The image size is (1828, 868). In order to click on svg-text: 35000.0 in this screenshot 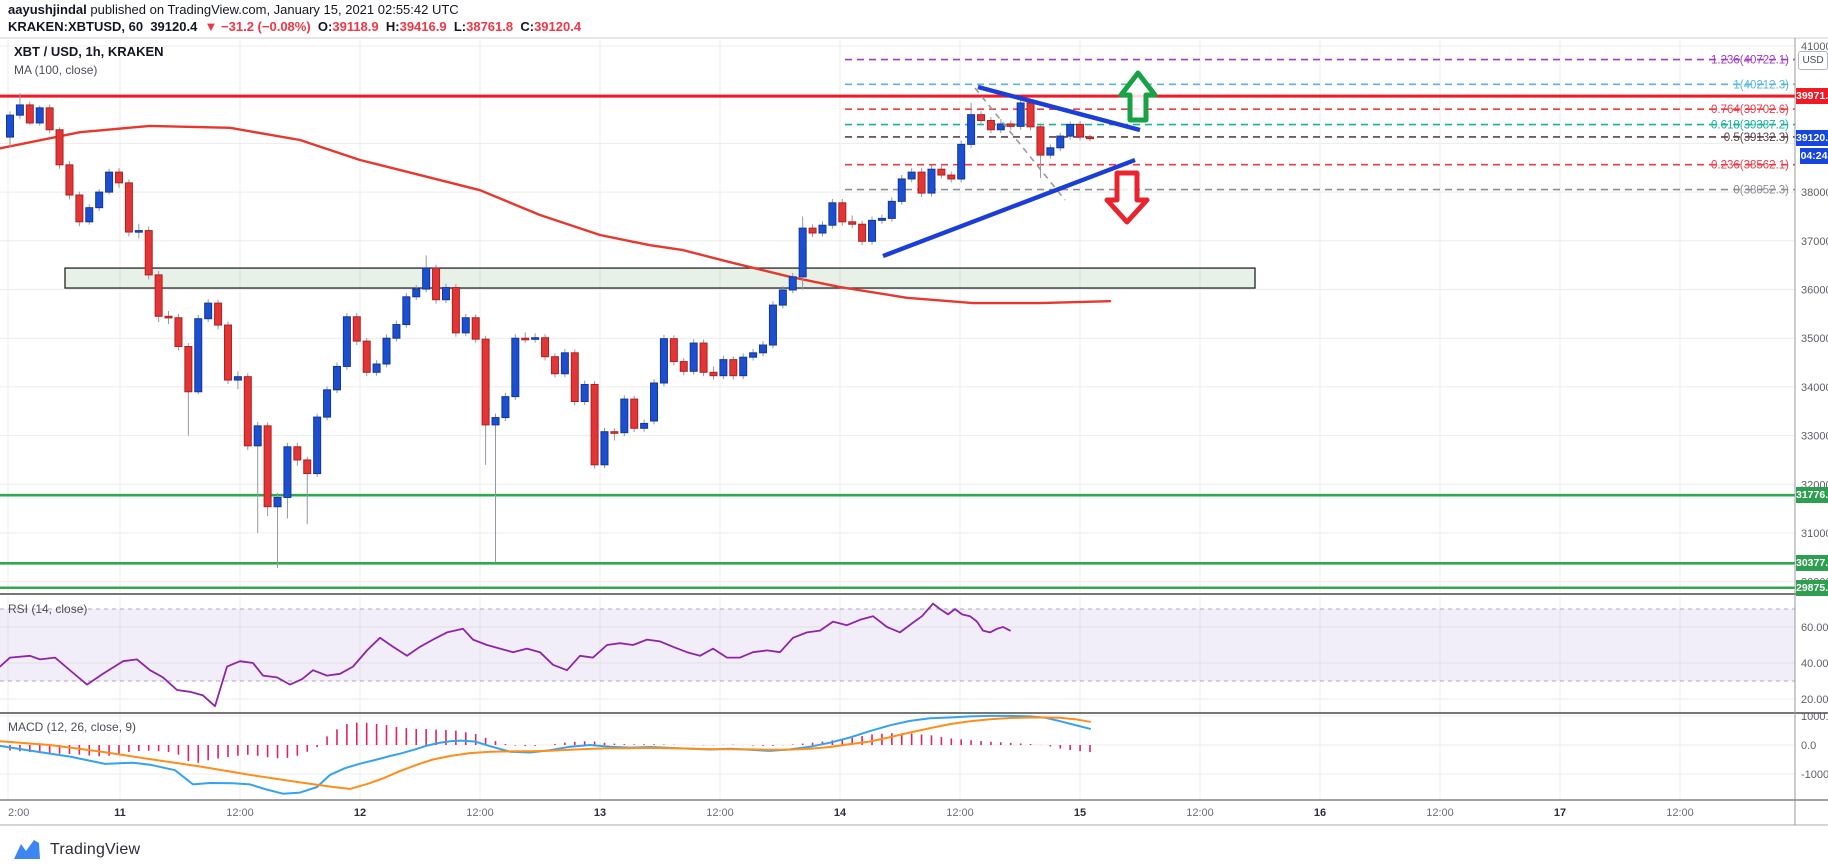, I will do `click(1814, 339)`.